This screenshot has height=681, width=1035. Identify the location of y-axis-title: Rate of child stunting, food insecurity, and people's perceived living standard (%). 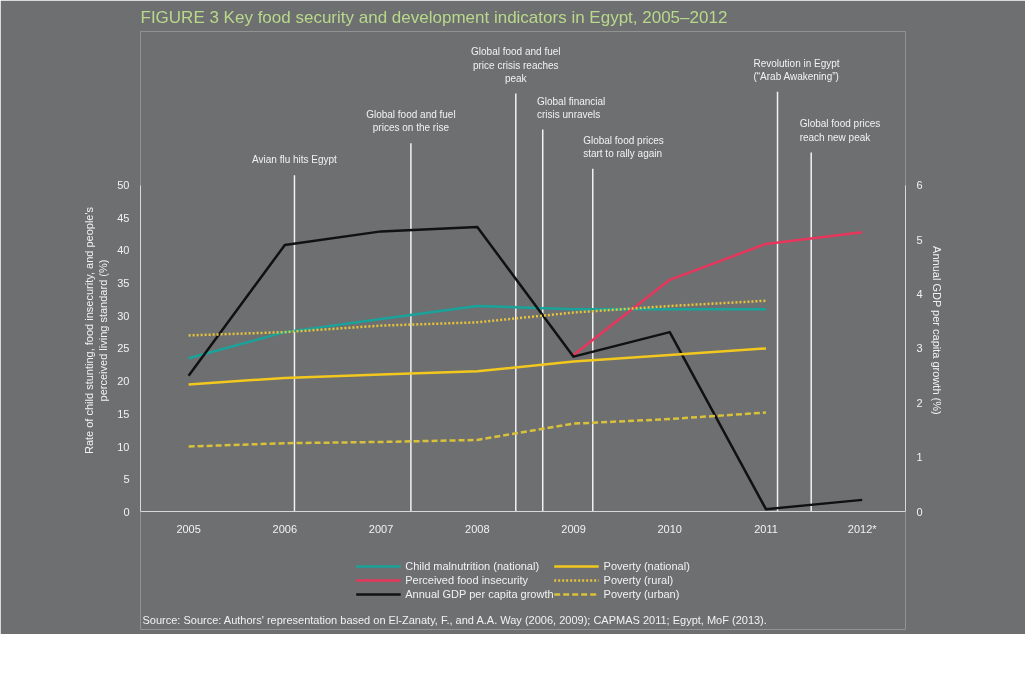
(96, 330).